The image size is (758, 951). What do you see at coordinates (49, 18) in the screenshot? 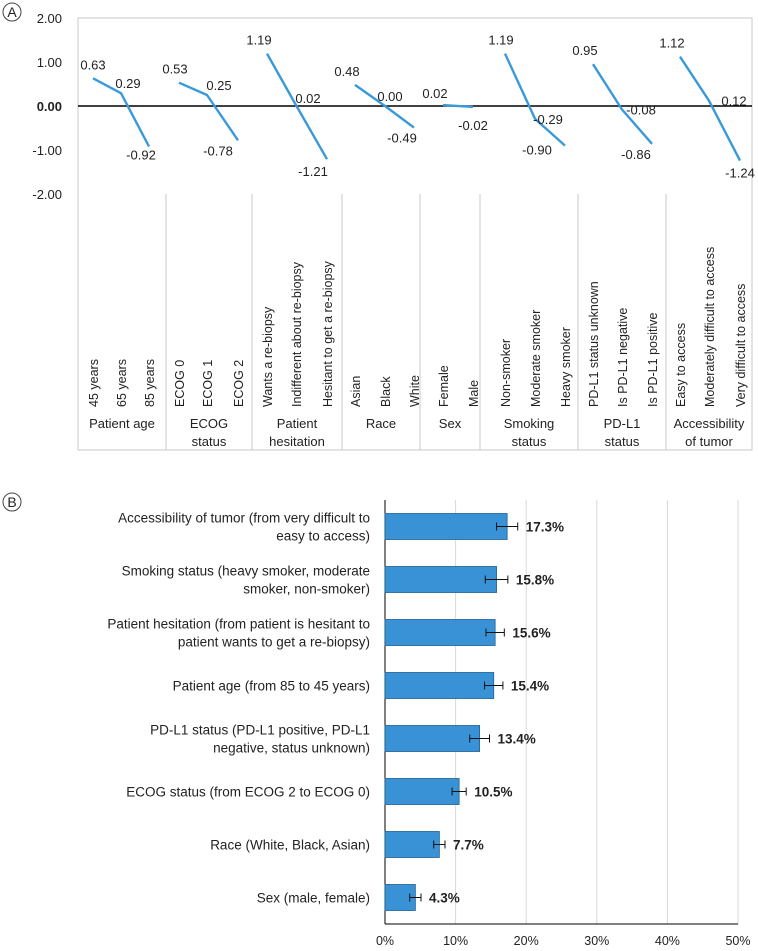
I see `y-tick-label: 2.00` at bounding box center [49, 18].